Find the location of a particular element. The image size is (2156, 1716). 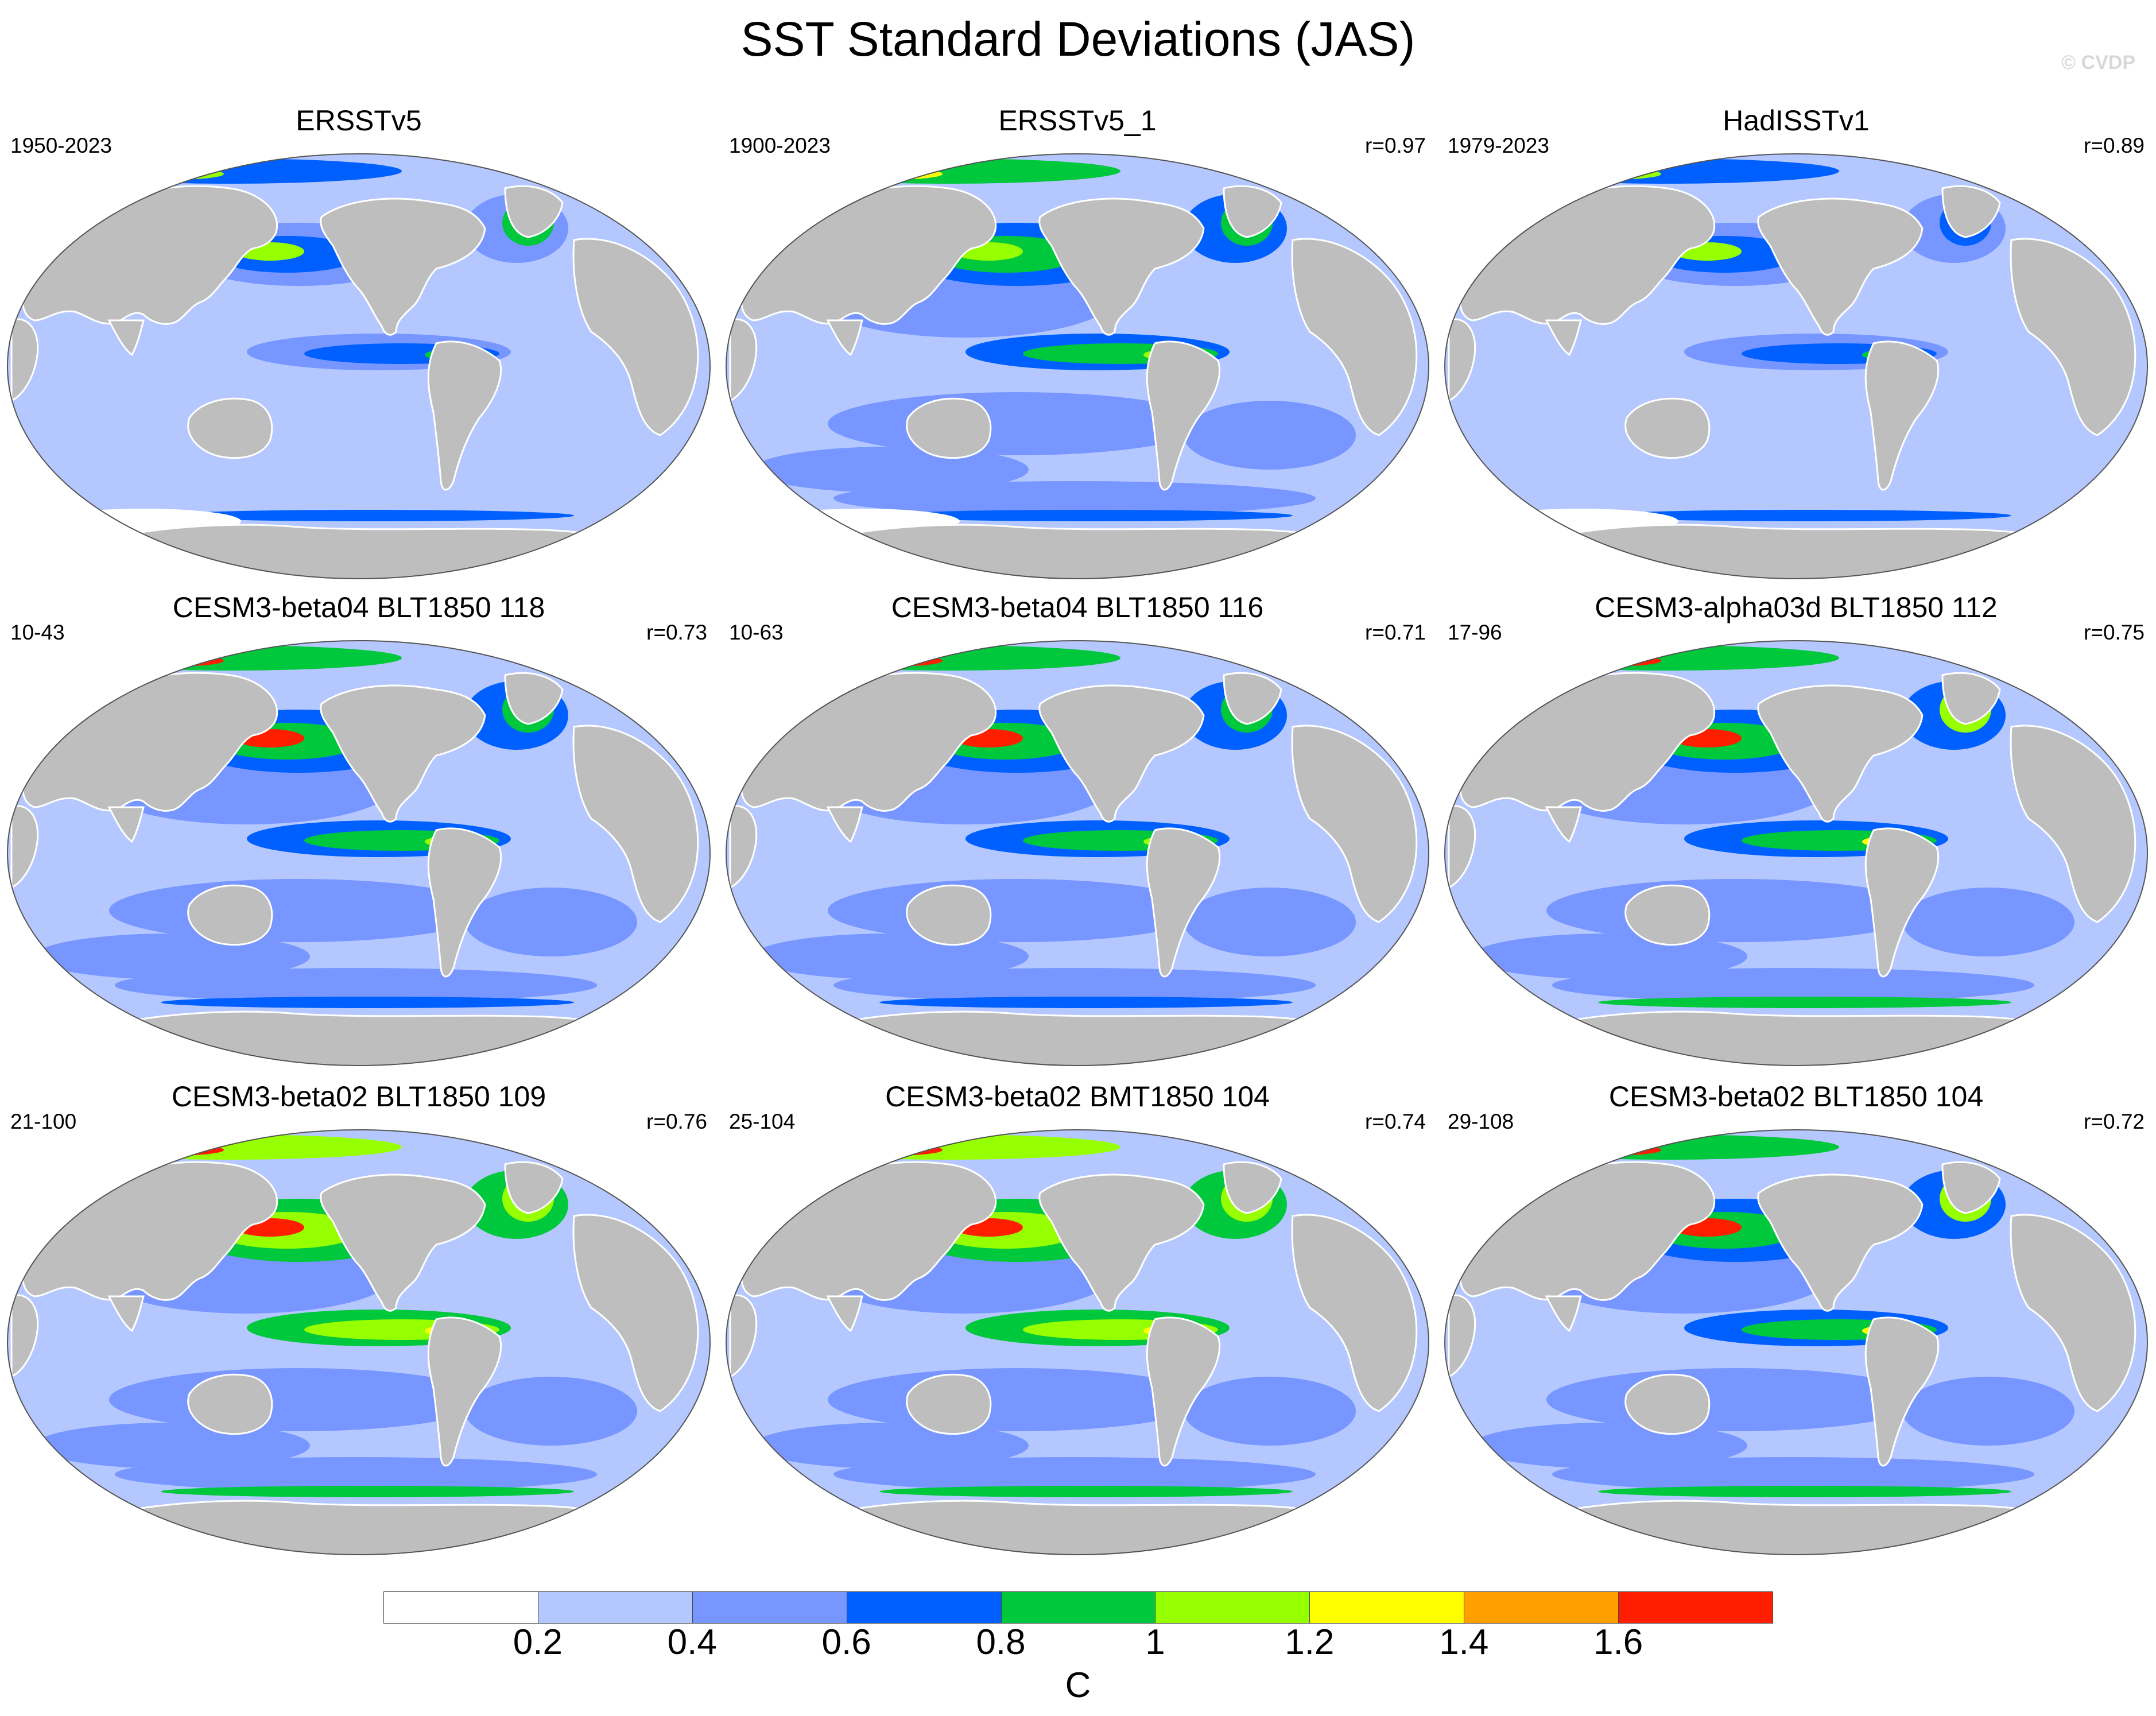

panel-title: CESM3-beta02 BLT1850 104 is located at coordinates (1796, 1096).